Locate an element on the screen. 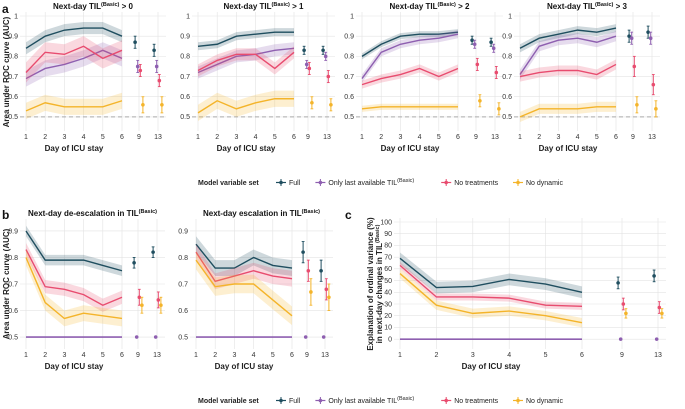  panel-title: Next-day de-escalation in TIL(Basic) is located at coordinates (92, 213).